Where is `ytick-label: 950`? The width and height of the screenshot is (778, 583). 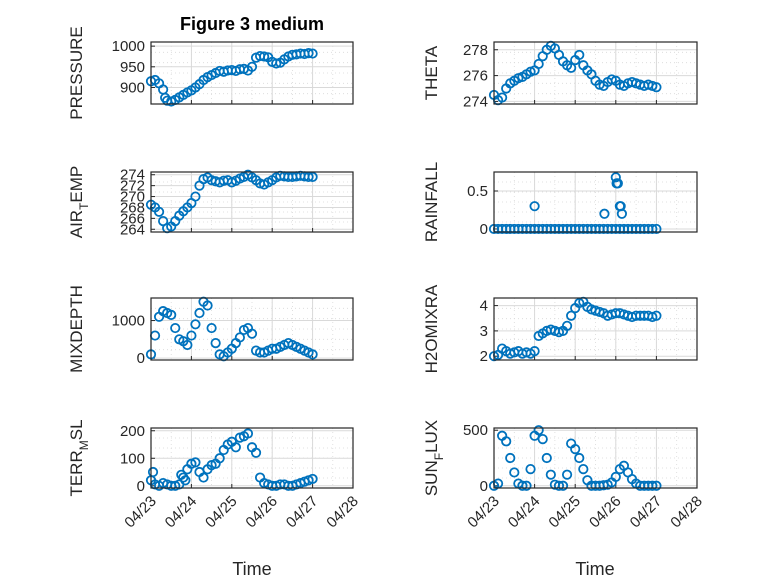 ytick-label: 950 is located at coordinates (132, 67).